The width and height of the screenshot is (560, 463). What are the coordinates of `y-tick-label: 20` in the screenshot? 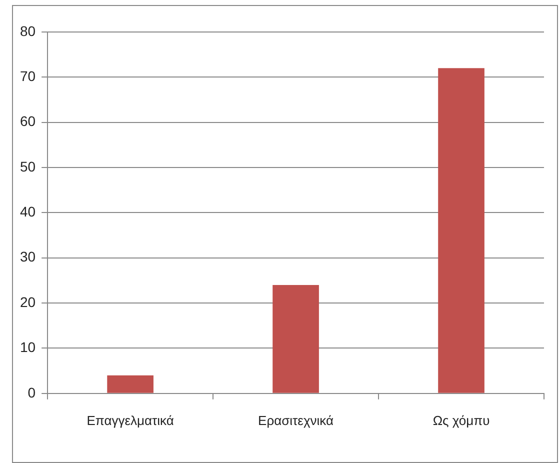 It's located at (28, 302).